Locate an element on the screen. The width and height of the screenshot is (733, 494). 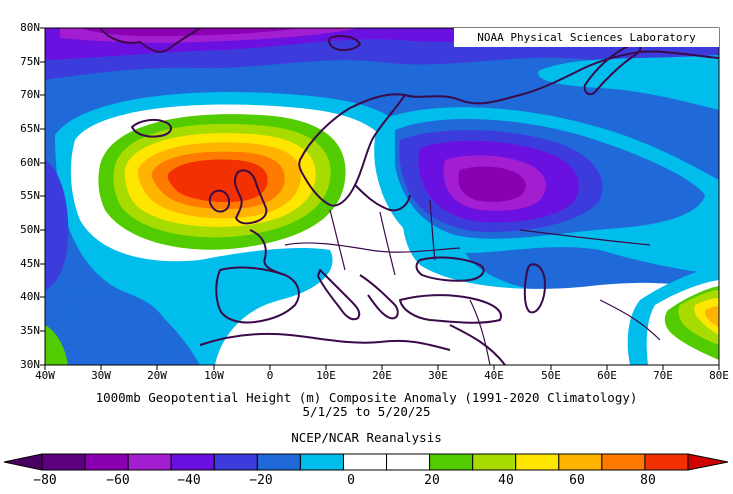
lat-label: 40N is located at coordinates (30, 296).